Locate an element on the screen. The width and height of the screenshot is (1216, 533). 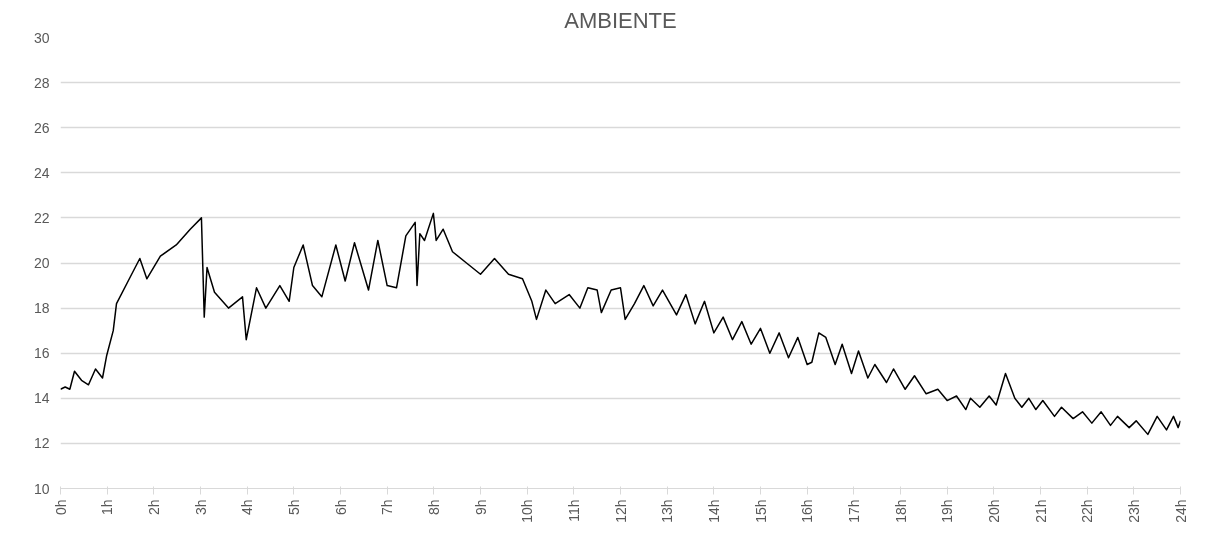
x-tick-label: 20h is located at coordinates (993, 511).